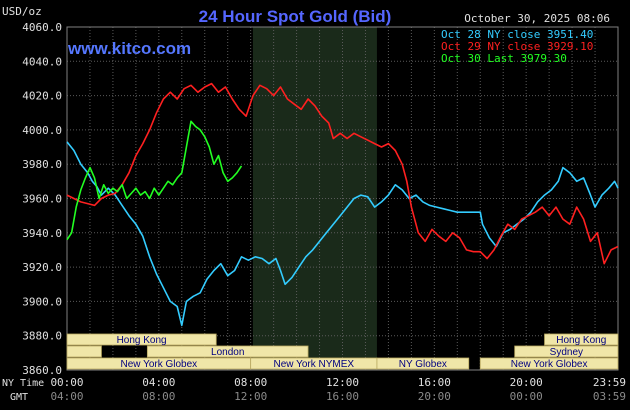 The image size is (630, 410). I want to click on y-tick-label: 4060.0, so click(42, 27).